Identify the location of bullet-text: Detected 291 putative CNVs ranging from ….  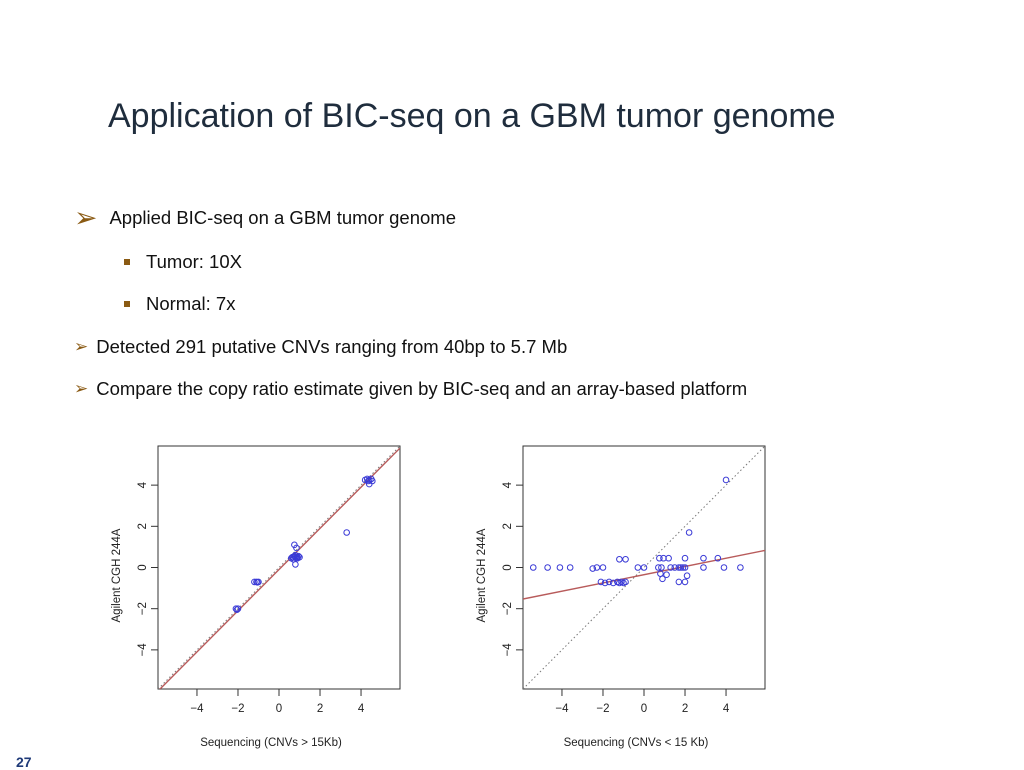
(332, 346).